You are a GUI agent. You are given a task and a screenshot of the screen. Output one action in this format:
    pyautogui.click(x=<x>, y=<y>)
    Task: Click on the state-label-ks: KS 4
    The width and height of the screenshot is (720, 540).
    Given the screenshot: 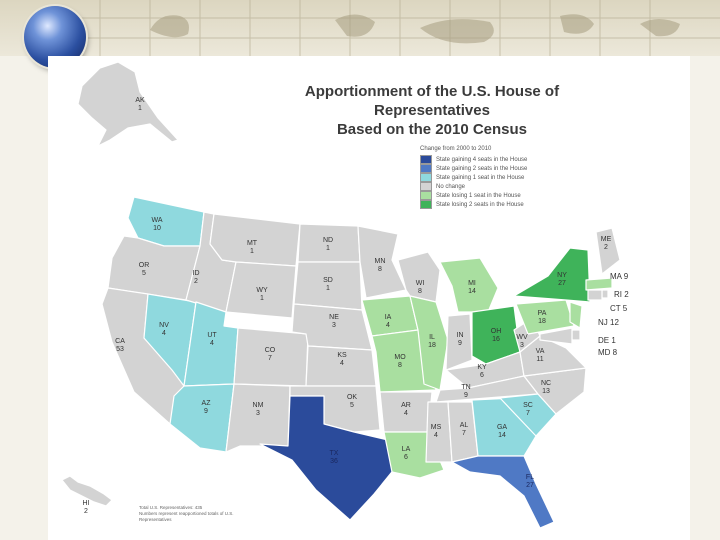 What is the action you would take?
    pyautogui.click(x=342, y=359)
    